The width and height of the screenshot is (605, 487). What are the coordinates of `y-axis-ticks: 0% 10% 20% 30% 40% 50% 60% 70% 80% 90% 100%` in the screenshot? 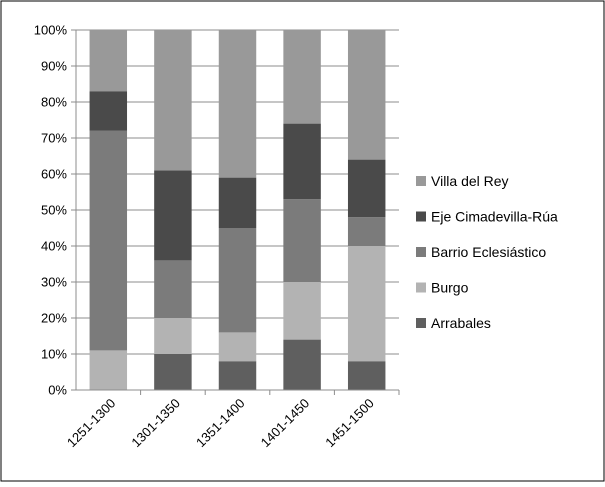 It's located at (55, 210).